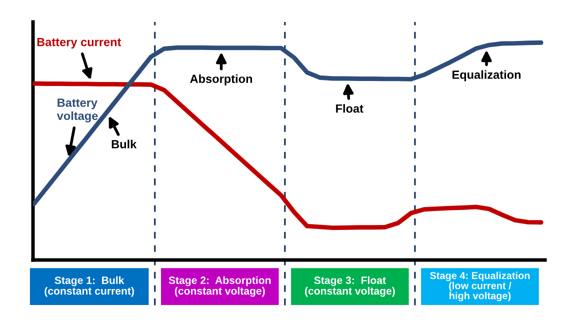 This screenshot has width=584, height=326. I want to click on annotation: Absorption, so click(221, 80).